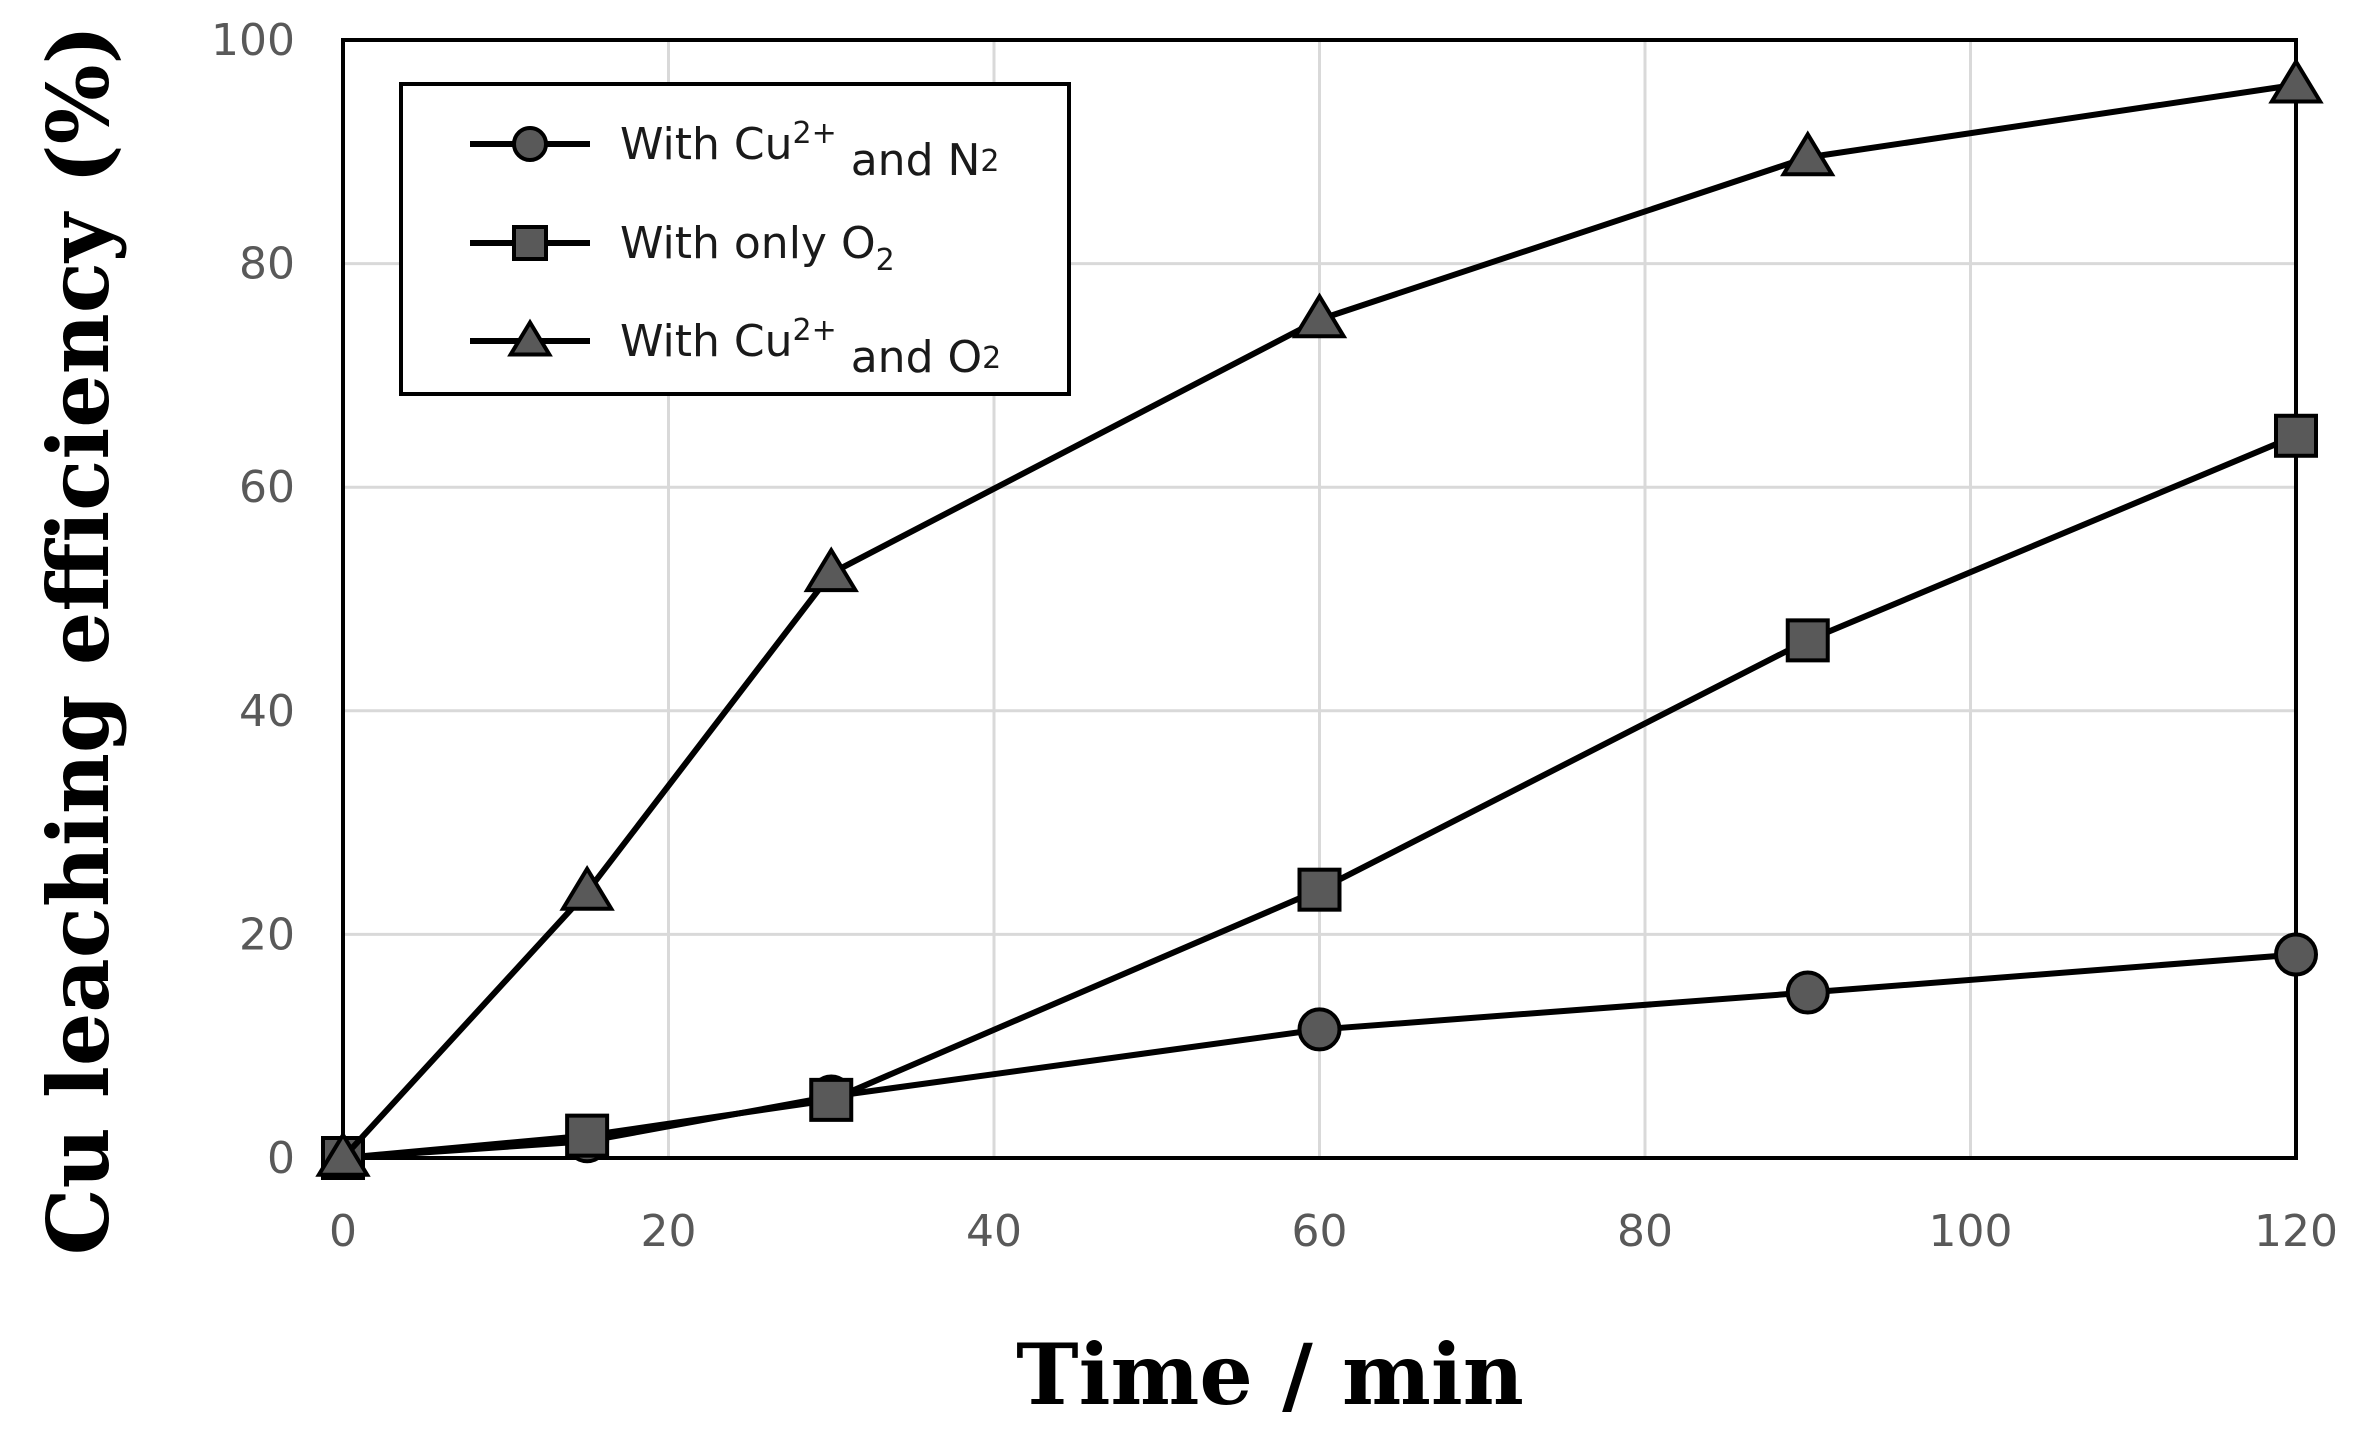 The height and width of the screenshot is (1448, 2362). Describe the element at coordinates (994, 1231) in the screenshot. I see `x-tick-label: 40` at that location.